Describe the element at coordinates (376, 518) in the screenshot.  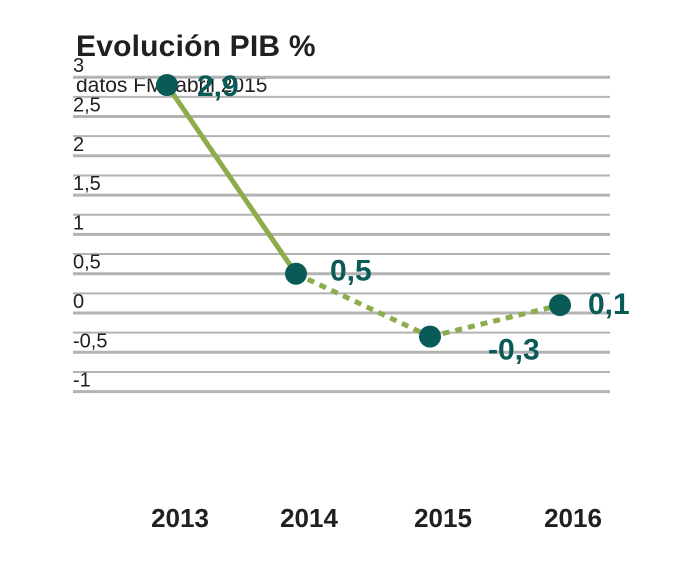
I see `x-axis-ticks: 2013 2014 2015 2016` at that location.